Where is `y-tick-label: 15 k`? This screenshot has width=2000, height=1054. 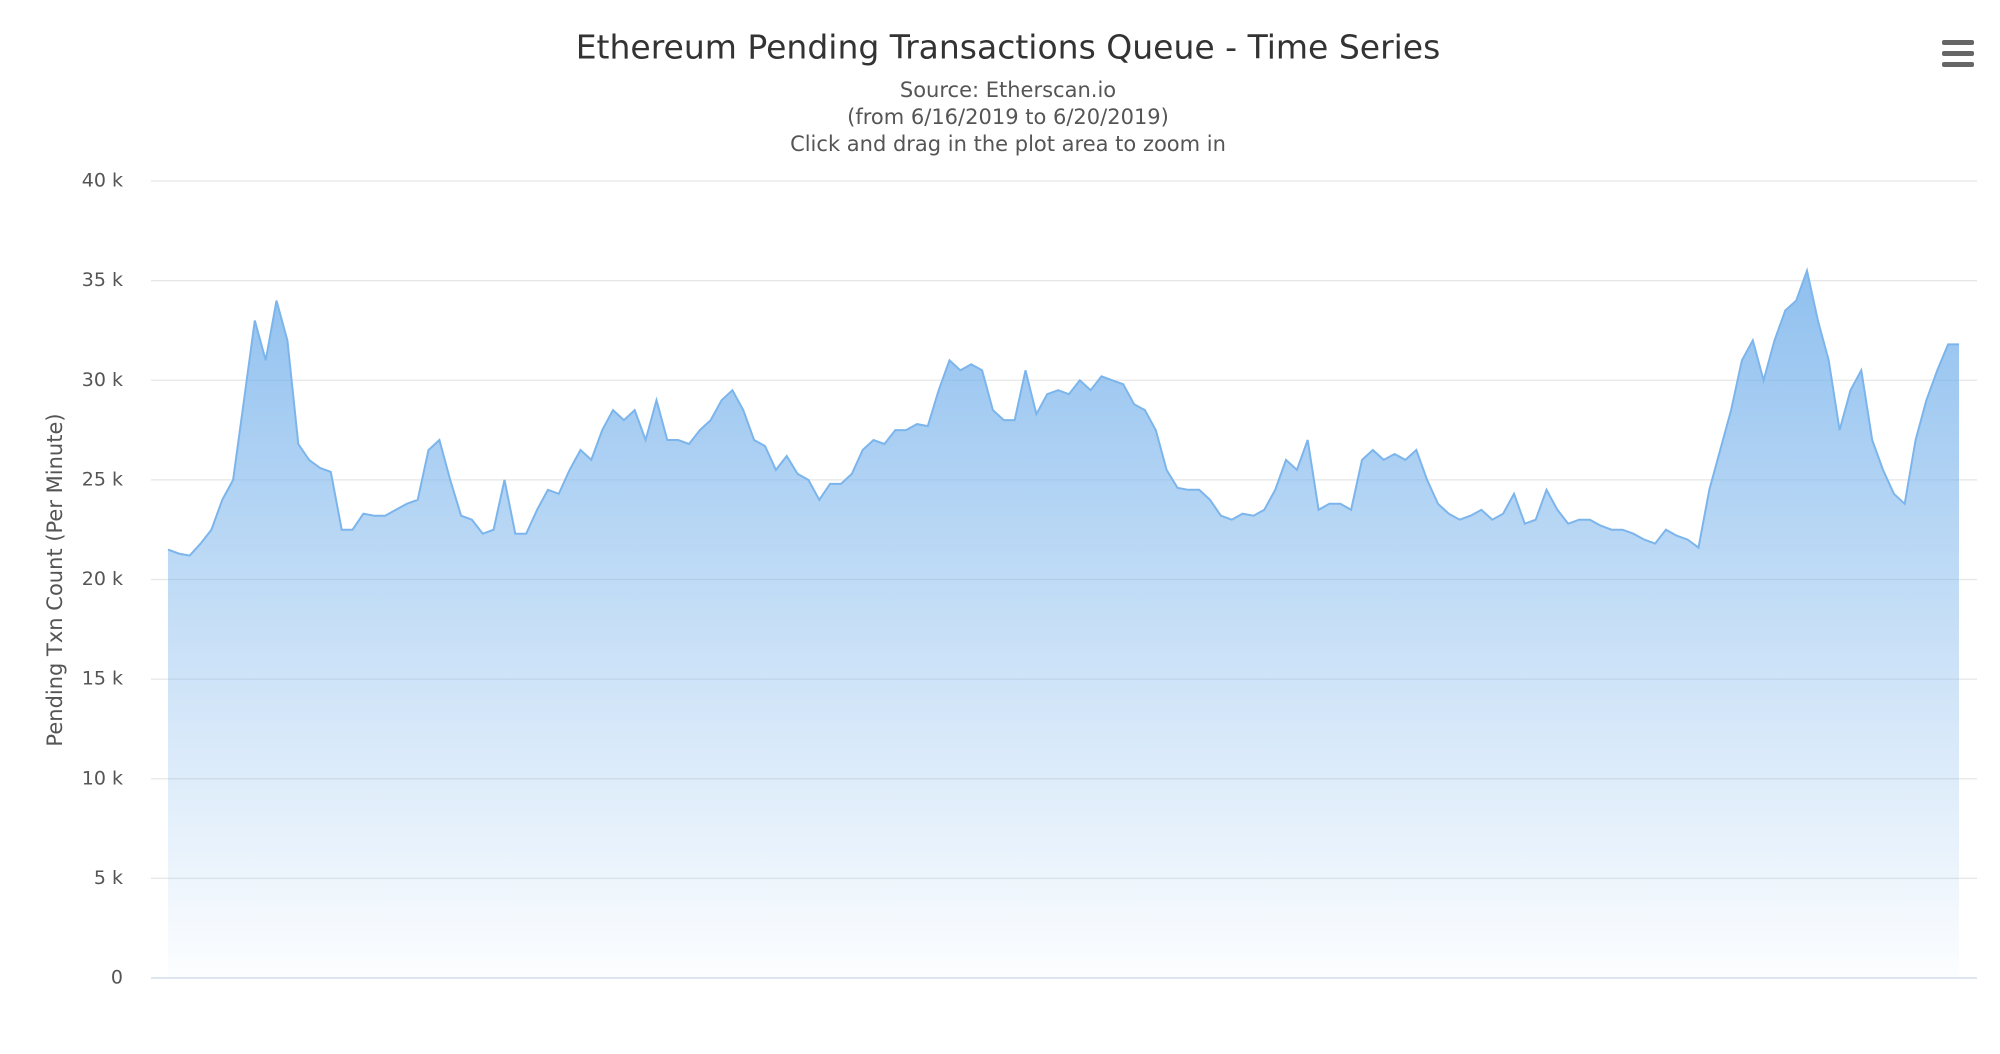 y-tick-label: 15 k is located at coordinates (102, 679).